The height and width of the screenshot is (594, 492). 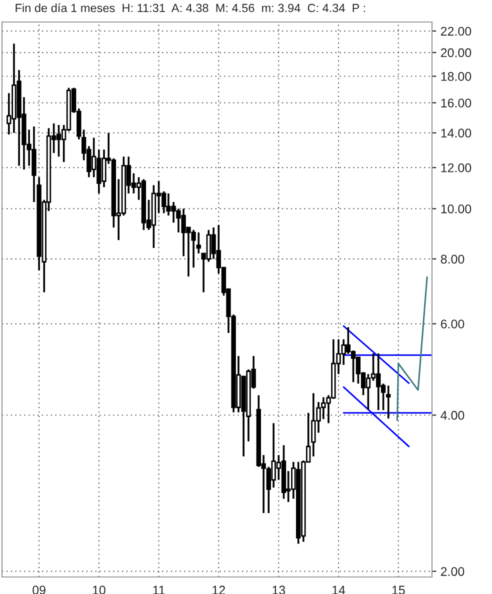 What do you see at coordinates (412, 349) in the screenshot?
I see `line-series` at bounding box center [412, 349].